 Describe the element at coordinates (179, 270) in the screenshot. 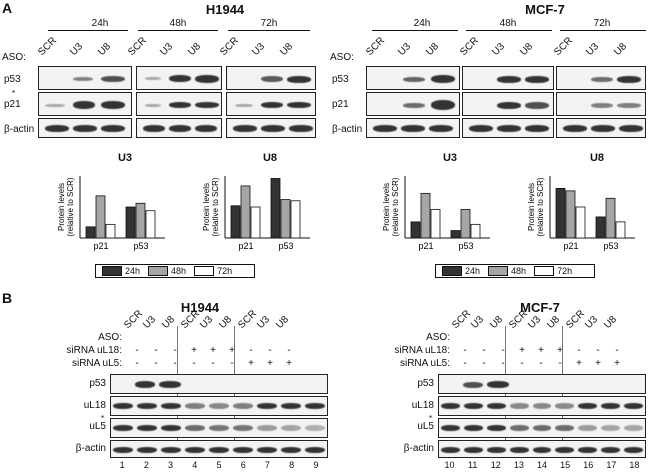

I see `legend-label: 48h` at that location.